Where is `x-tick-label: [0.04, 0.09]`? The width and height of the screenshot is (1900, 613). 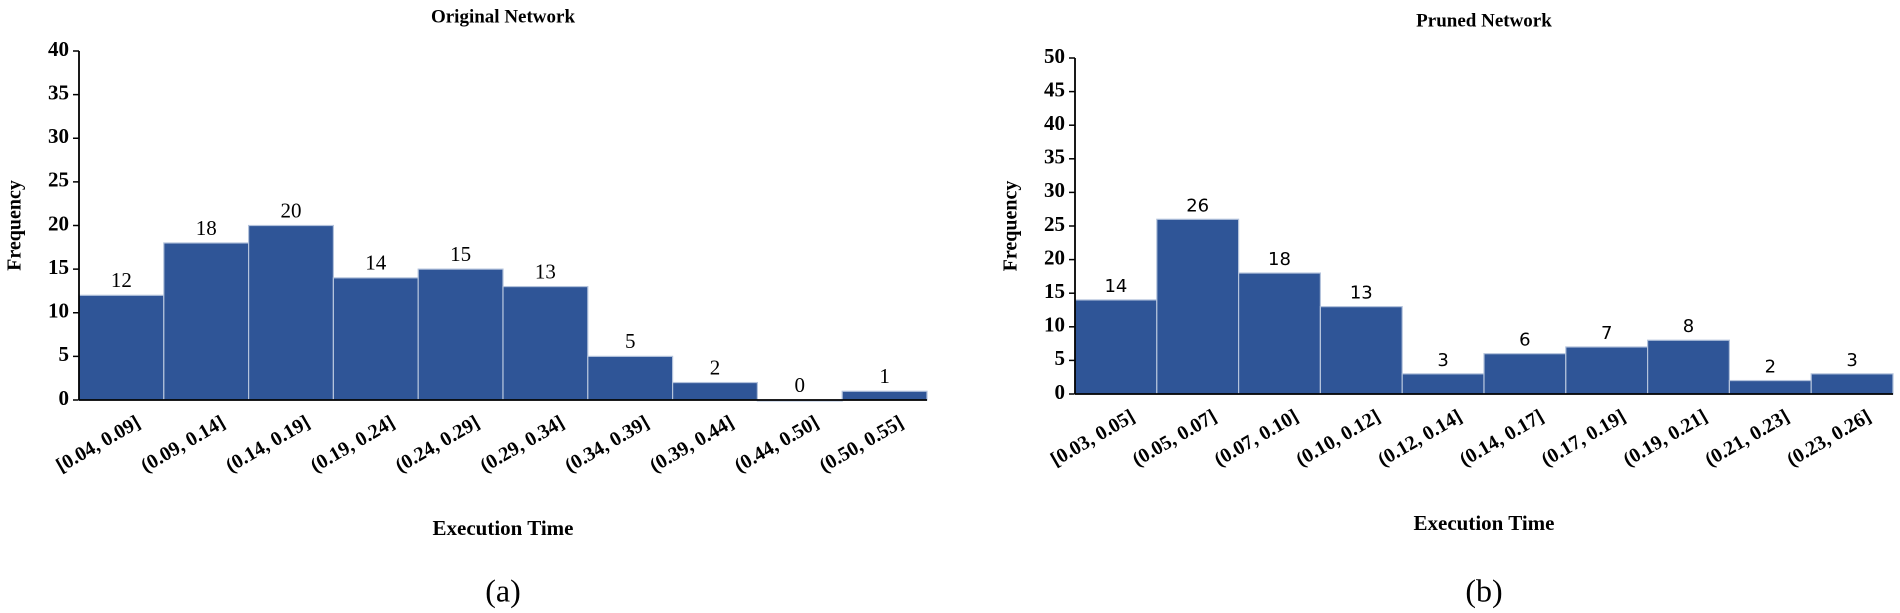
x-tick-label: [0.04, 0.09] is located at coordinates (98, 444).